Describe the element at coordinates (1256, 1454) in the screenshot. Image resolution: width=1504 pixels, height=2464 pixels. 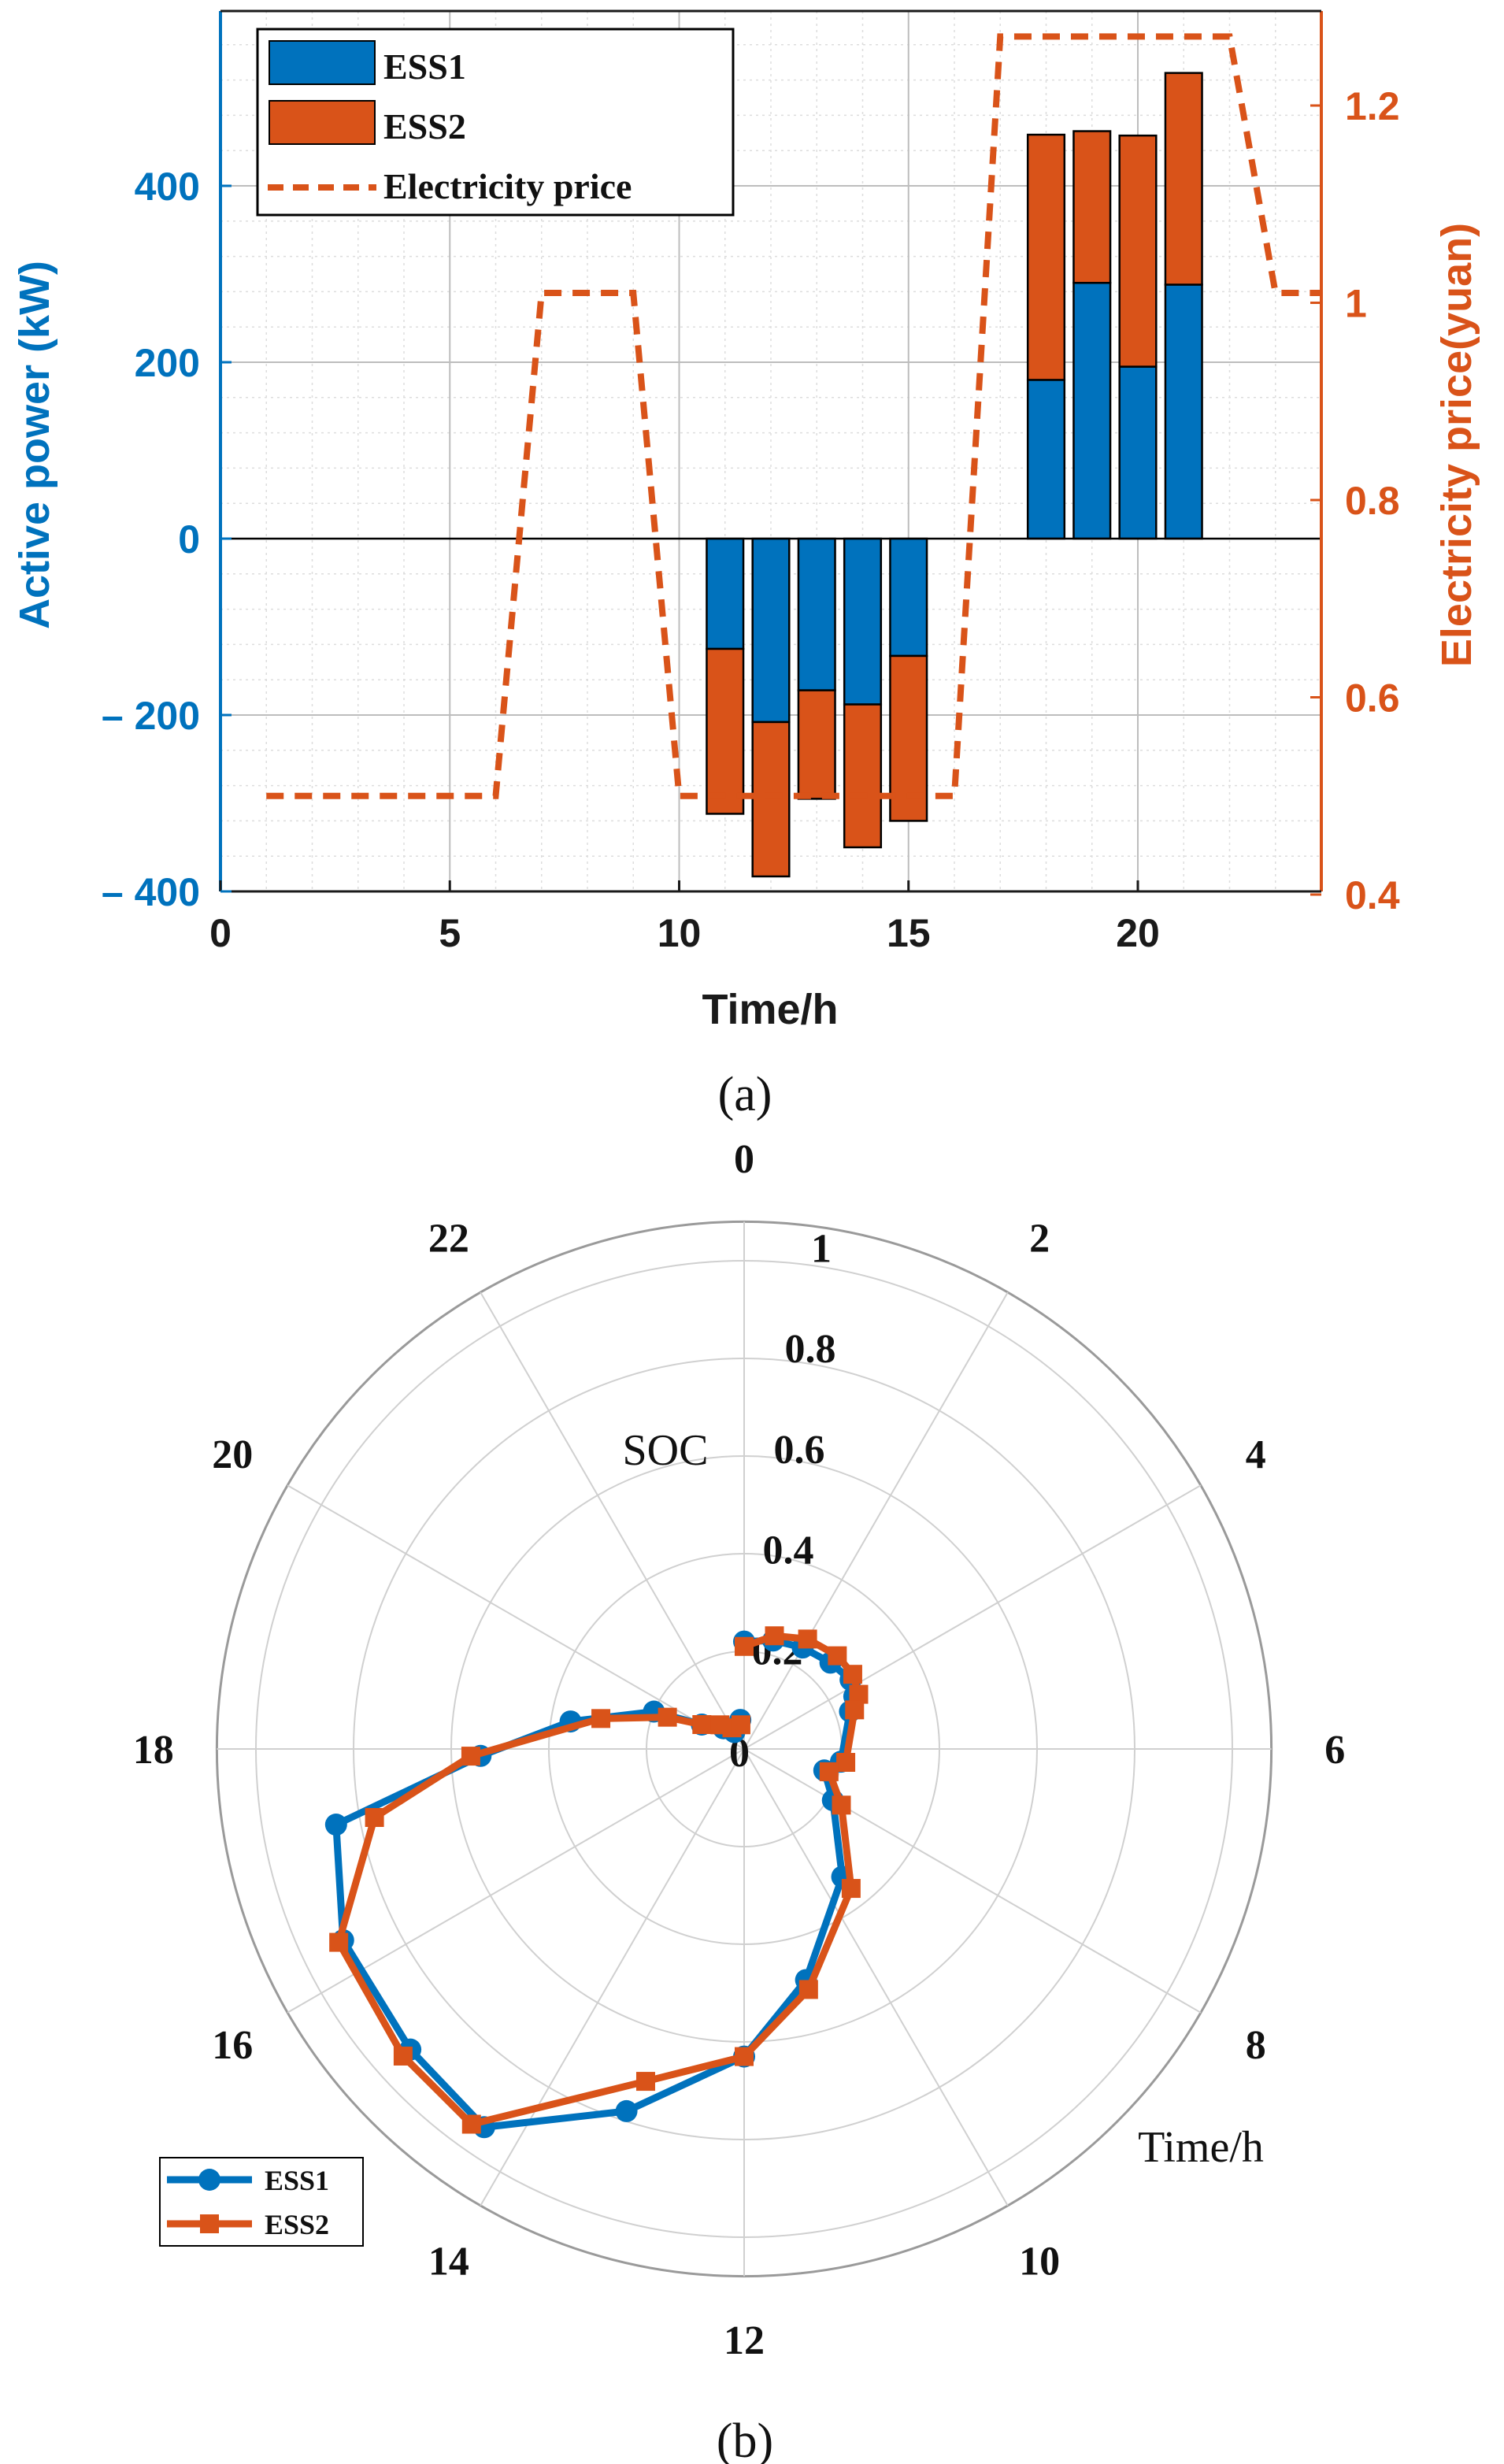
I see `angular-tick-label: 4` at that location.